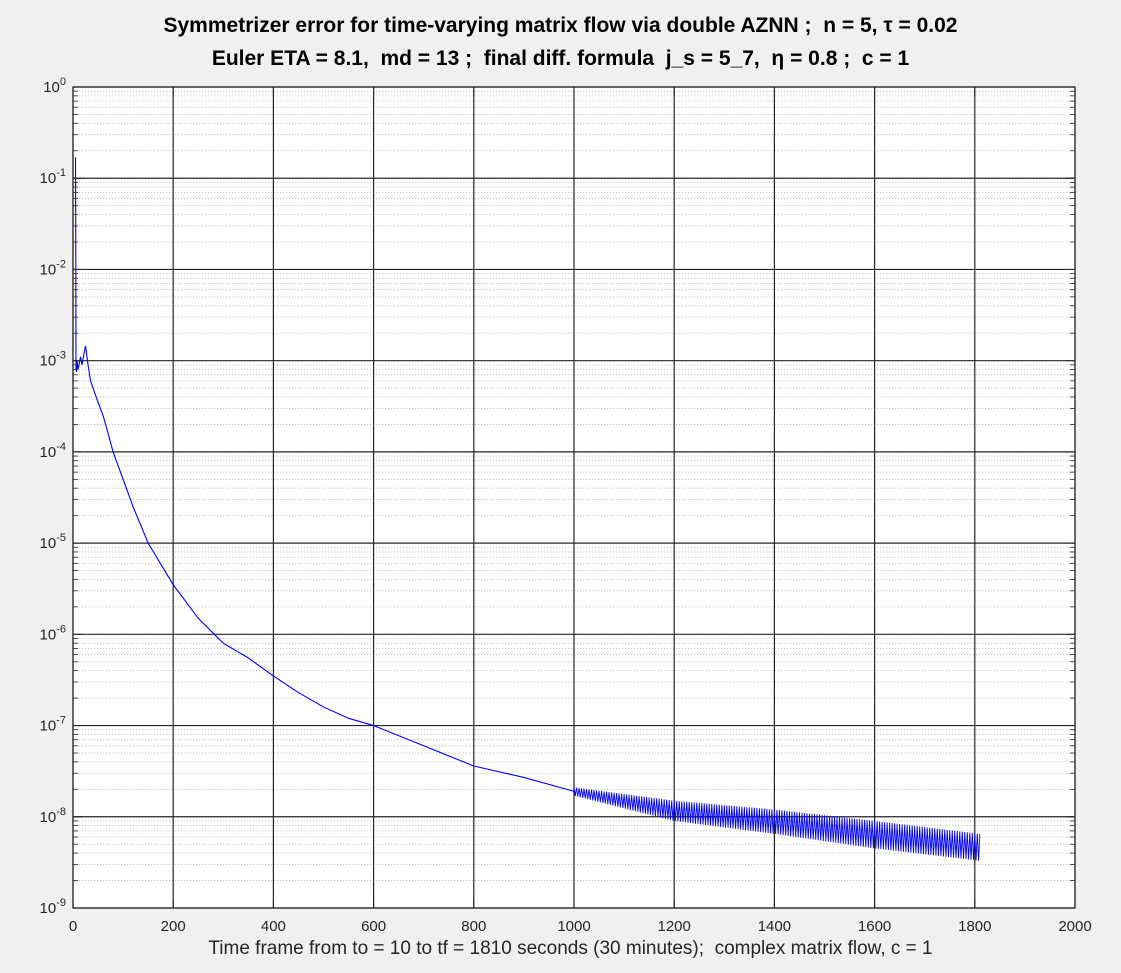 The height and width of the screenshot is (973, 1121). Describe the element at coordinates (473, 926) in the screenshot. I see `x-tick-label: 800` at that location.